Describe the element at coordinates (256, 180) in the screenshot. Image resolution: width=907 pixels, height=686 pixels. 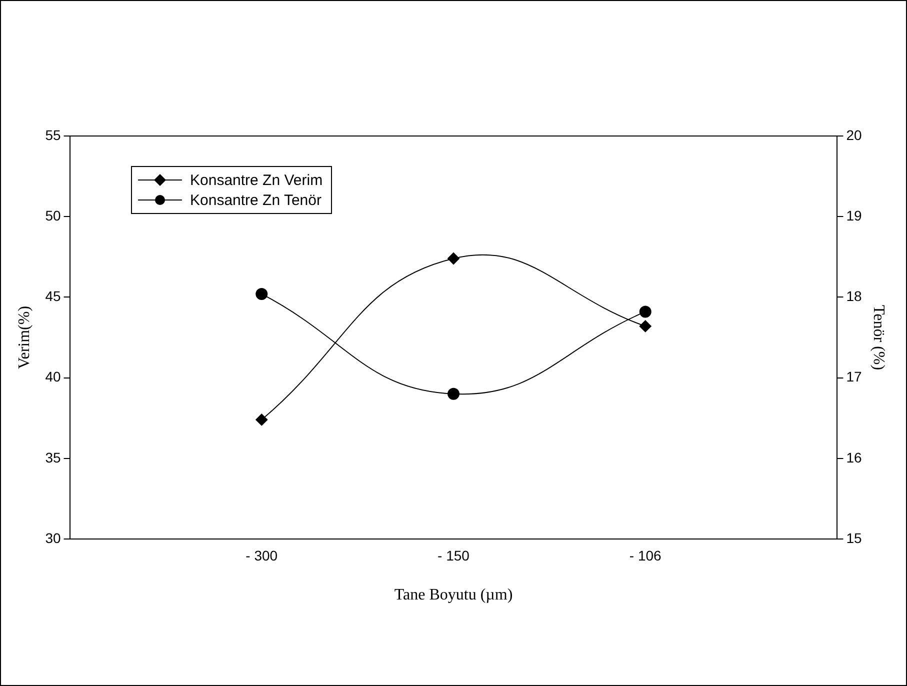
I see `legend-label: Konsantre Zn Verim` at that location.